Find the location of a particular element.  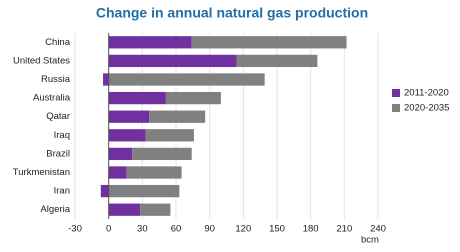

x-tick-label: 60 is located at coordinates (176, 229).